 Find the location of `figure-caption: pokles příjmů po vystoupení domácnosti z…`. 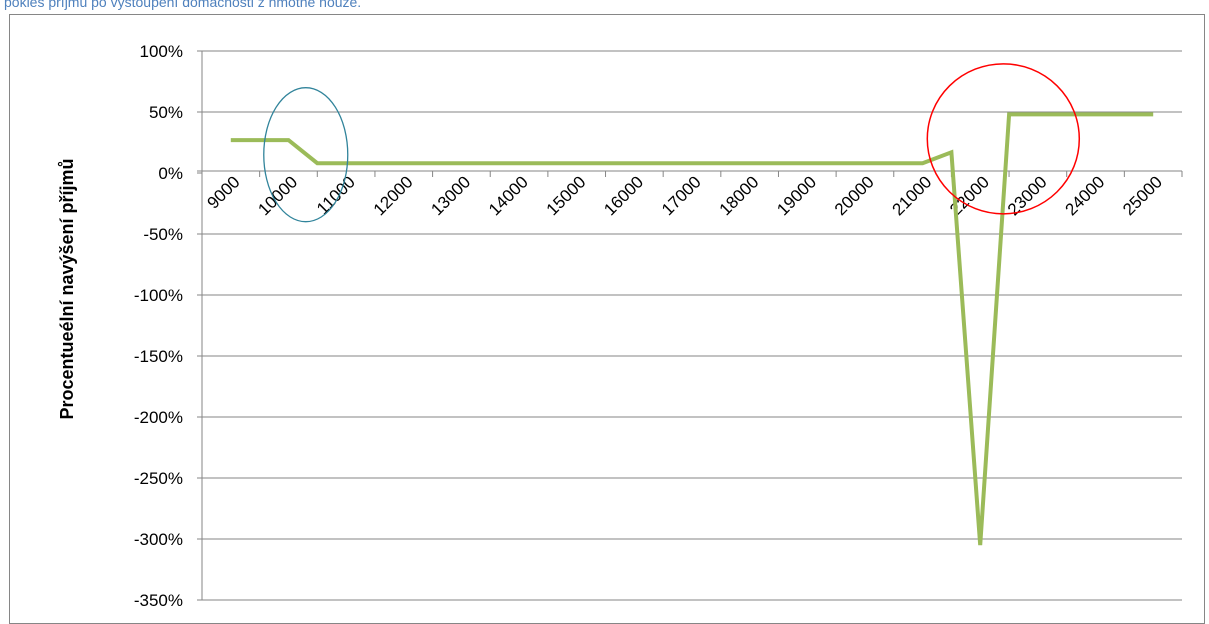

figure-caption: pokles příjmů po vystoupení domácnosti z… is located at coordinates (183, 5).